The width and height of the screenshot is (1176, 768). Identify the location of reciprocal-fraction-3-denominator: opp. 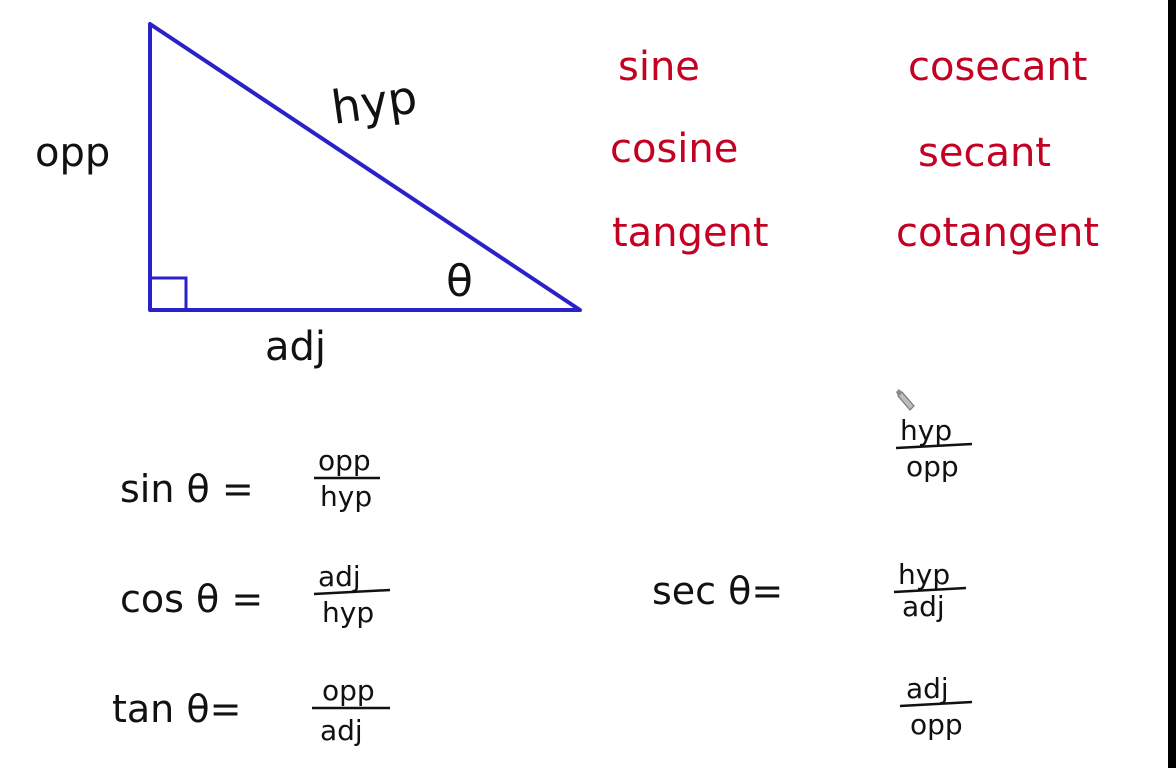
(936, 724).